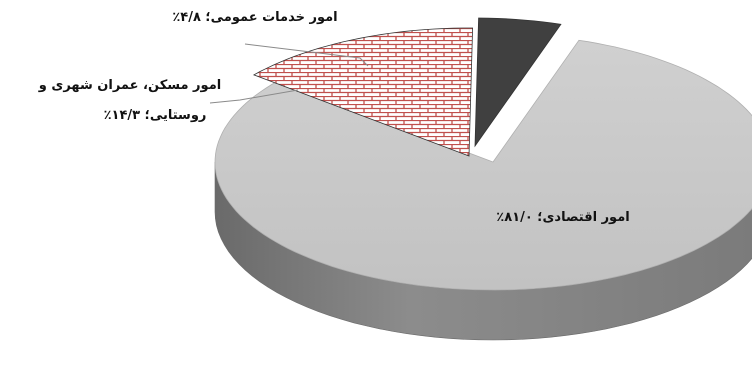  Describe the element at coordinates (306, 55) in the screenshot. I see `leader-line-public-services` at that location.